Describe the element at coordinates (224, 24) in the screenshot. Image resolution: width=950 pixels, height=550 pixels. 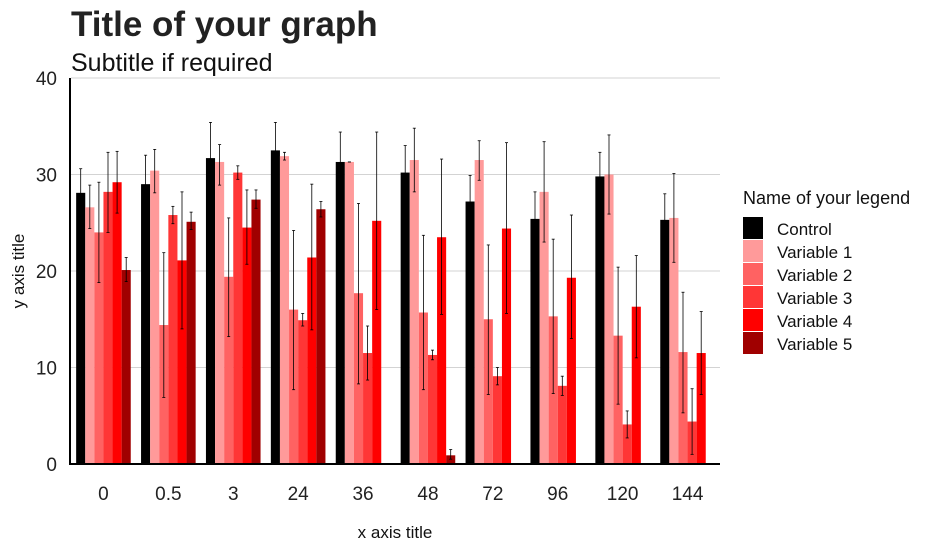
I see `chart-title: Title of your graph` at that location.